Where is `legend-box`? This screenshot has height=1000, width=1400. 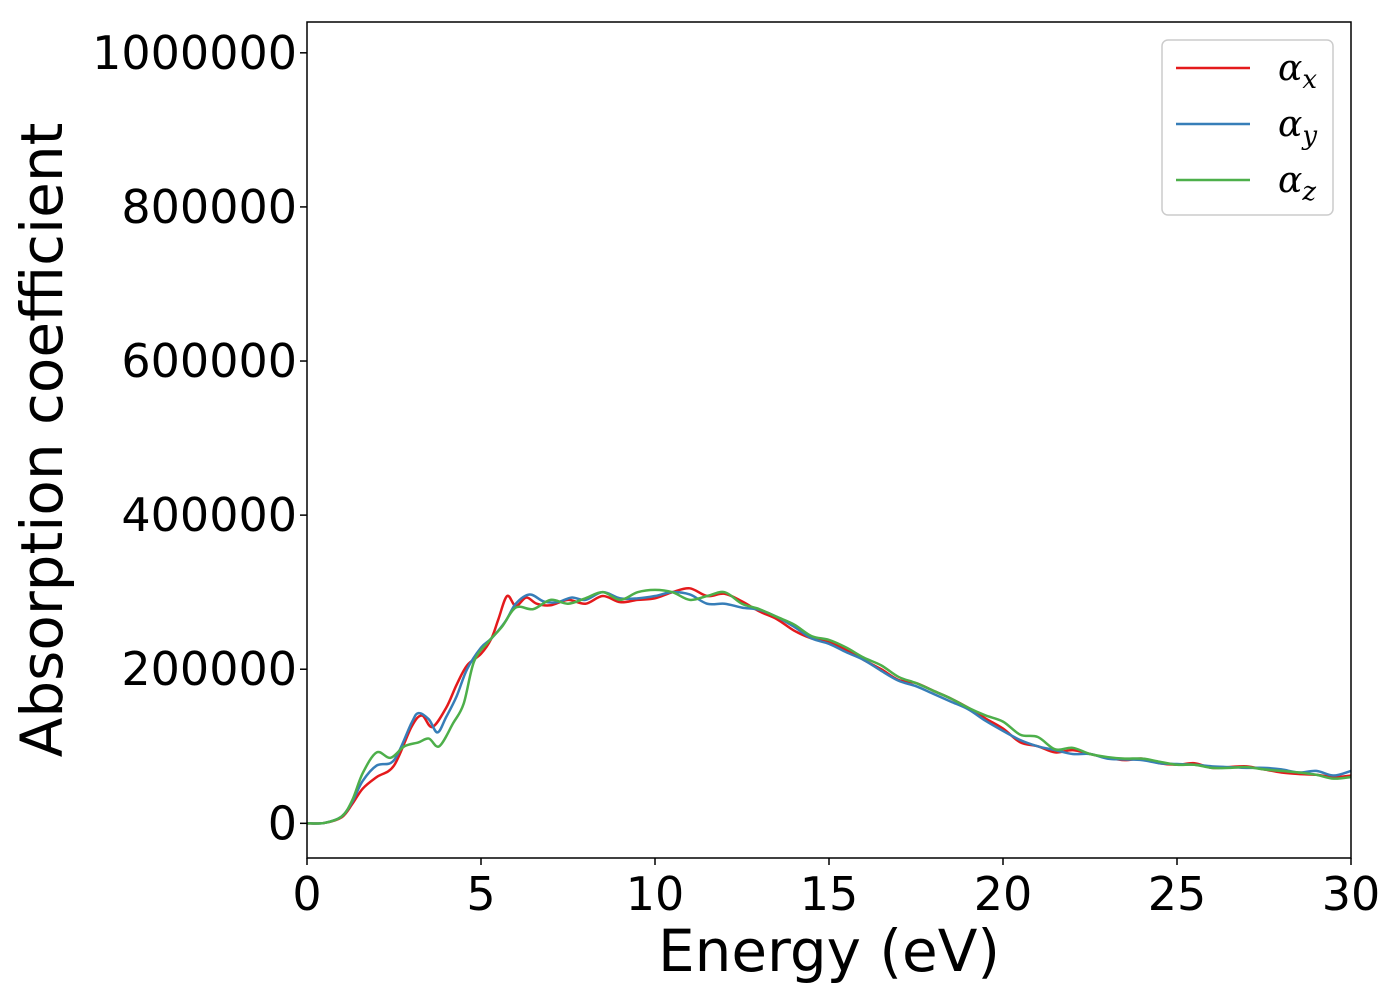
legend-box is located at coordinates (1247, 127).